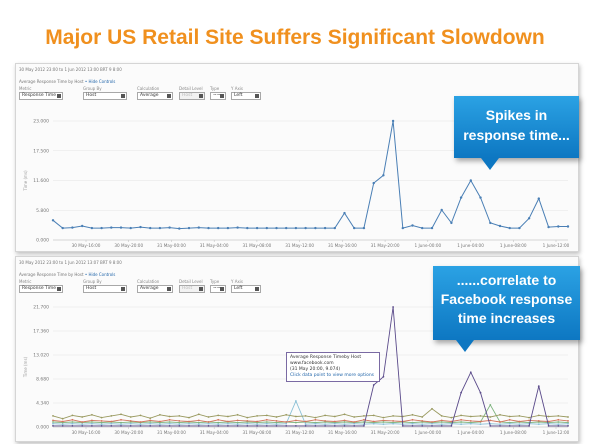 The height and width of the screenshot is (444, 590). What do you see at coordinates (105, 286) in the screenshot?
I see `group-by-control: Group By Host` at bounding box center [105, 286].